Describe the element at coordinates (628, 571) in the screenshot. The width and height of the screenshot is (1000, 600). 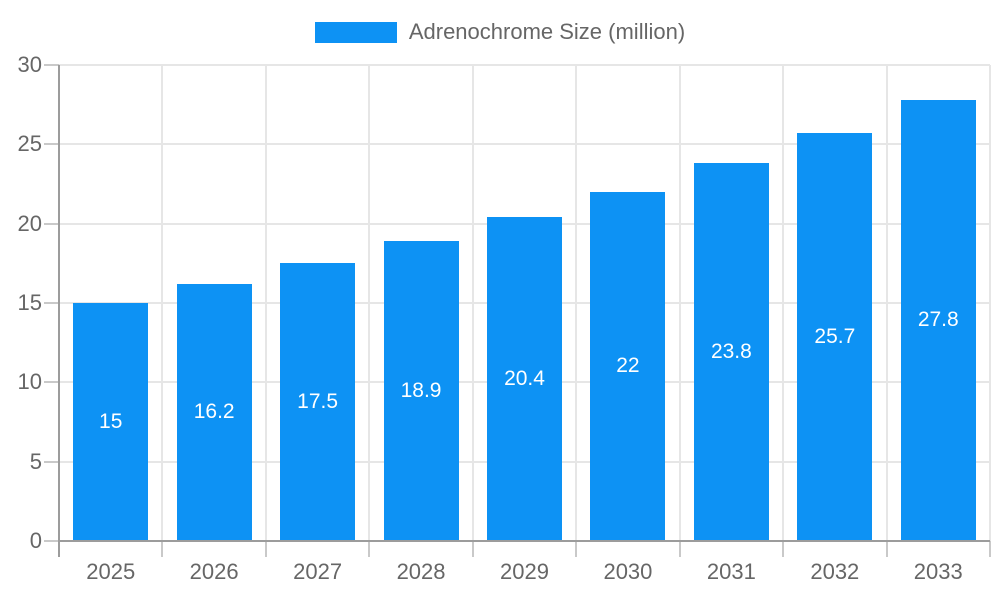
I see `x-axis-label: 2030` at that location.